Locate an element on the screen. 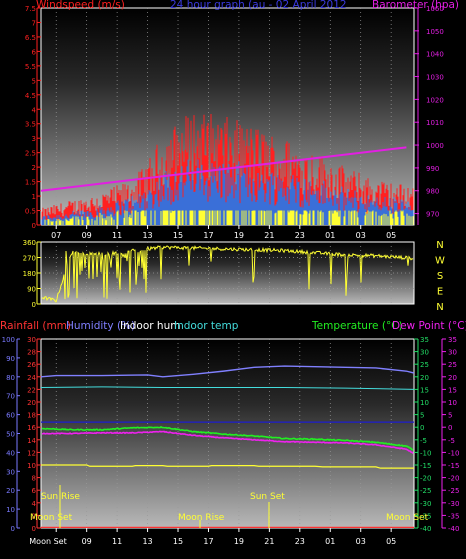 This screenshot has height=559, width=466. windspeed-tick: 3 is located at coordinates (34, 139).